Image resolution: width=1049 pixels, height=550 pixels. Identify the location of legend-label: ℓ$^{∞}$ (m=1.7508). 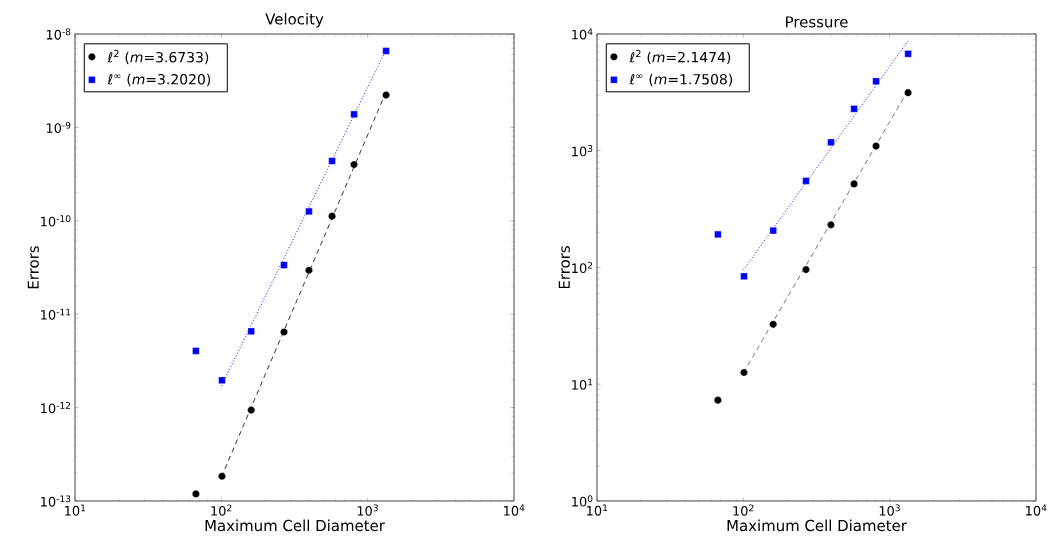
(681, 80).